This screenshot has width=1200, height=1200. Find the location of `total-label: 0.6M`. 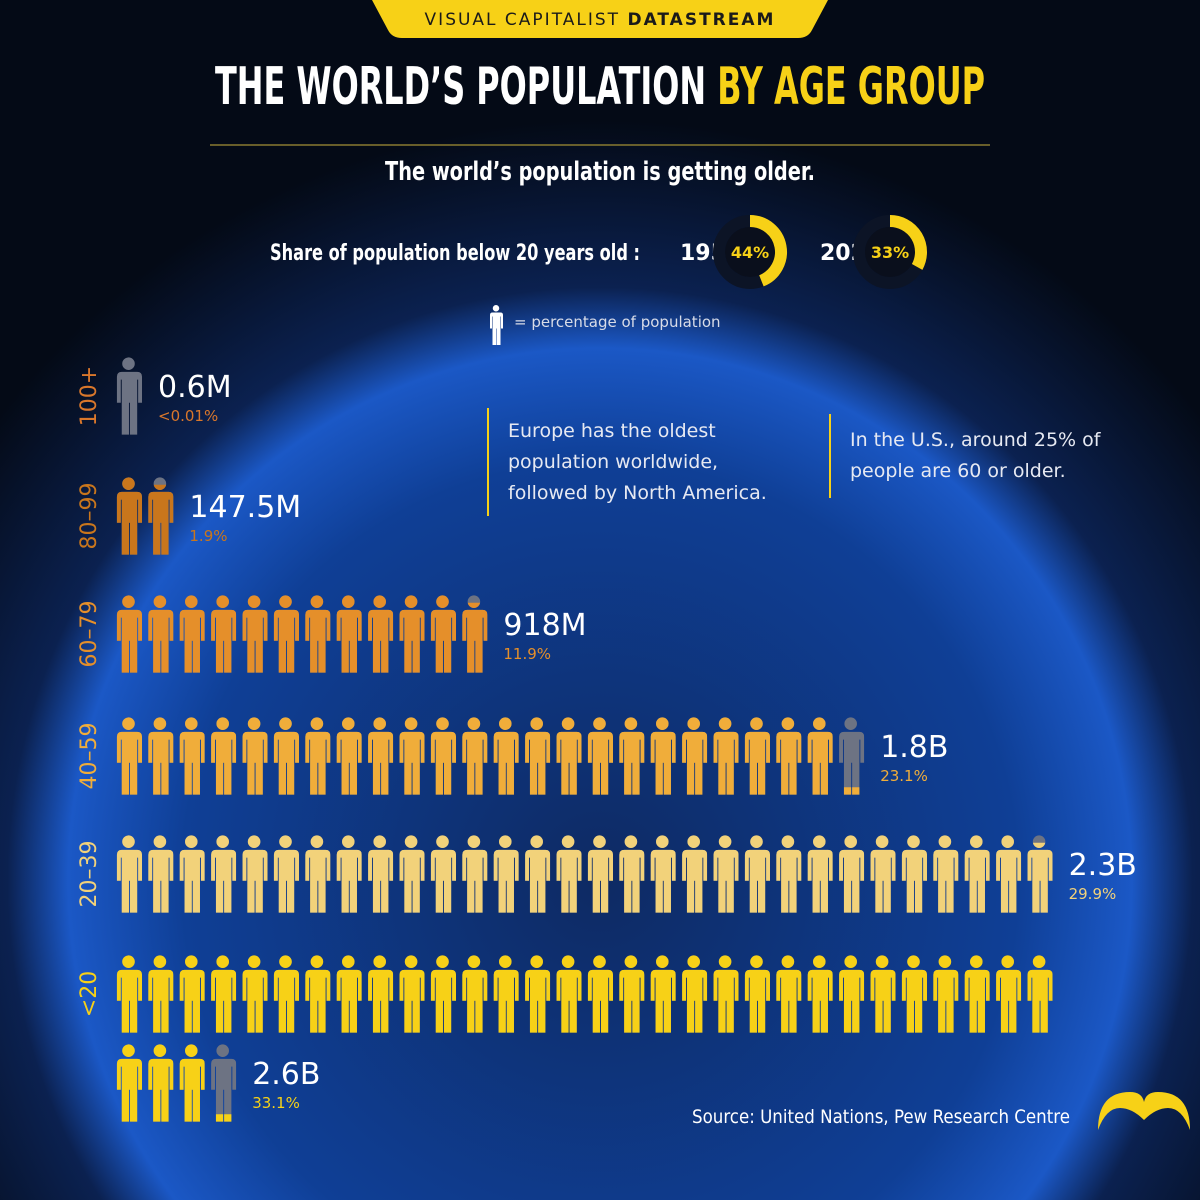

total-label: 0.6M is located at coordinates (195, 387).